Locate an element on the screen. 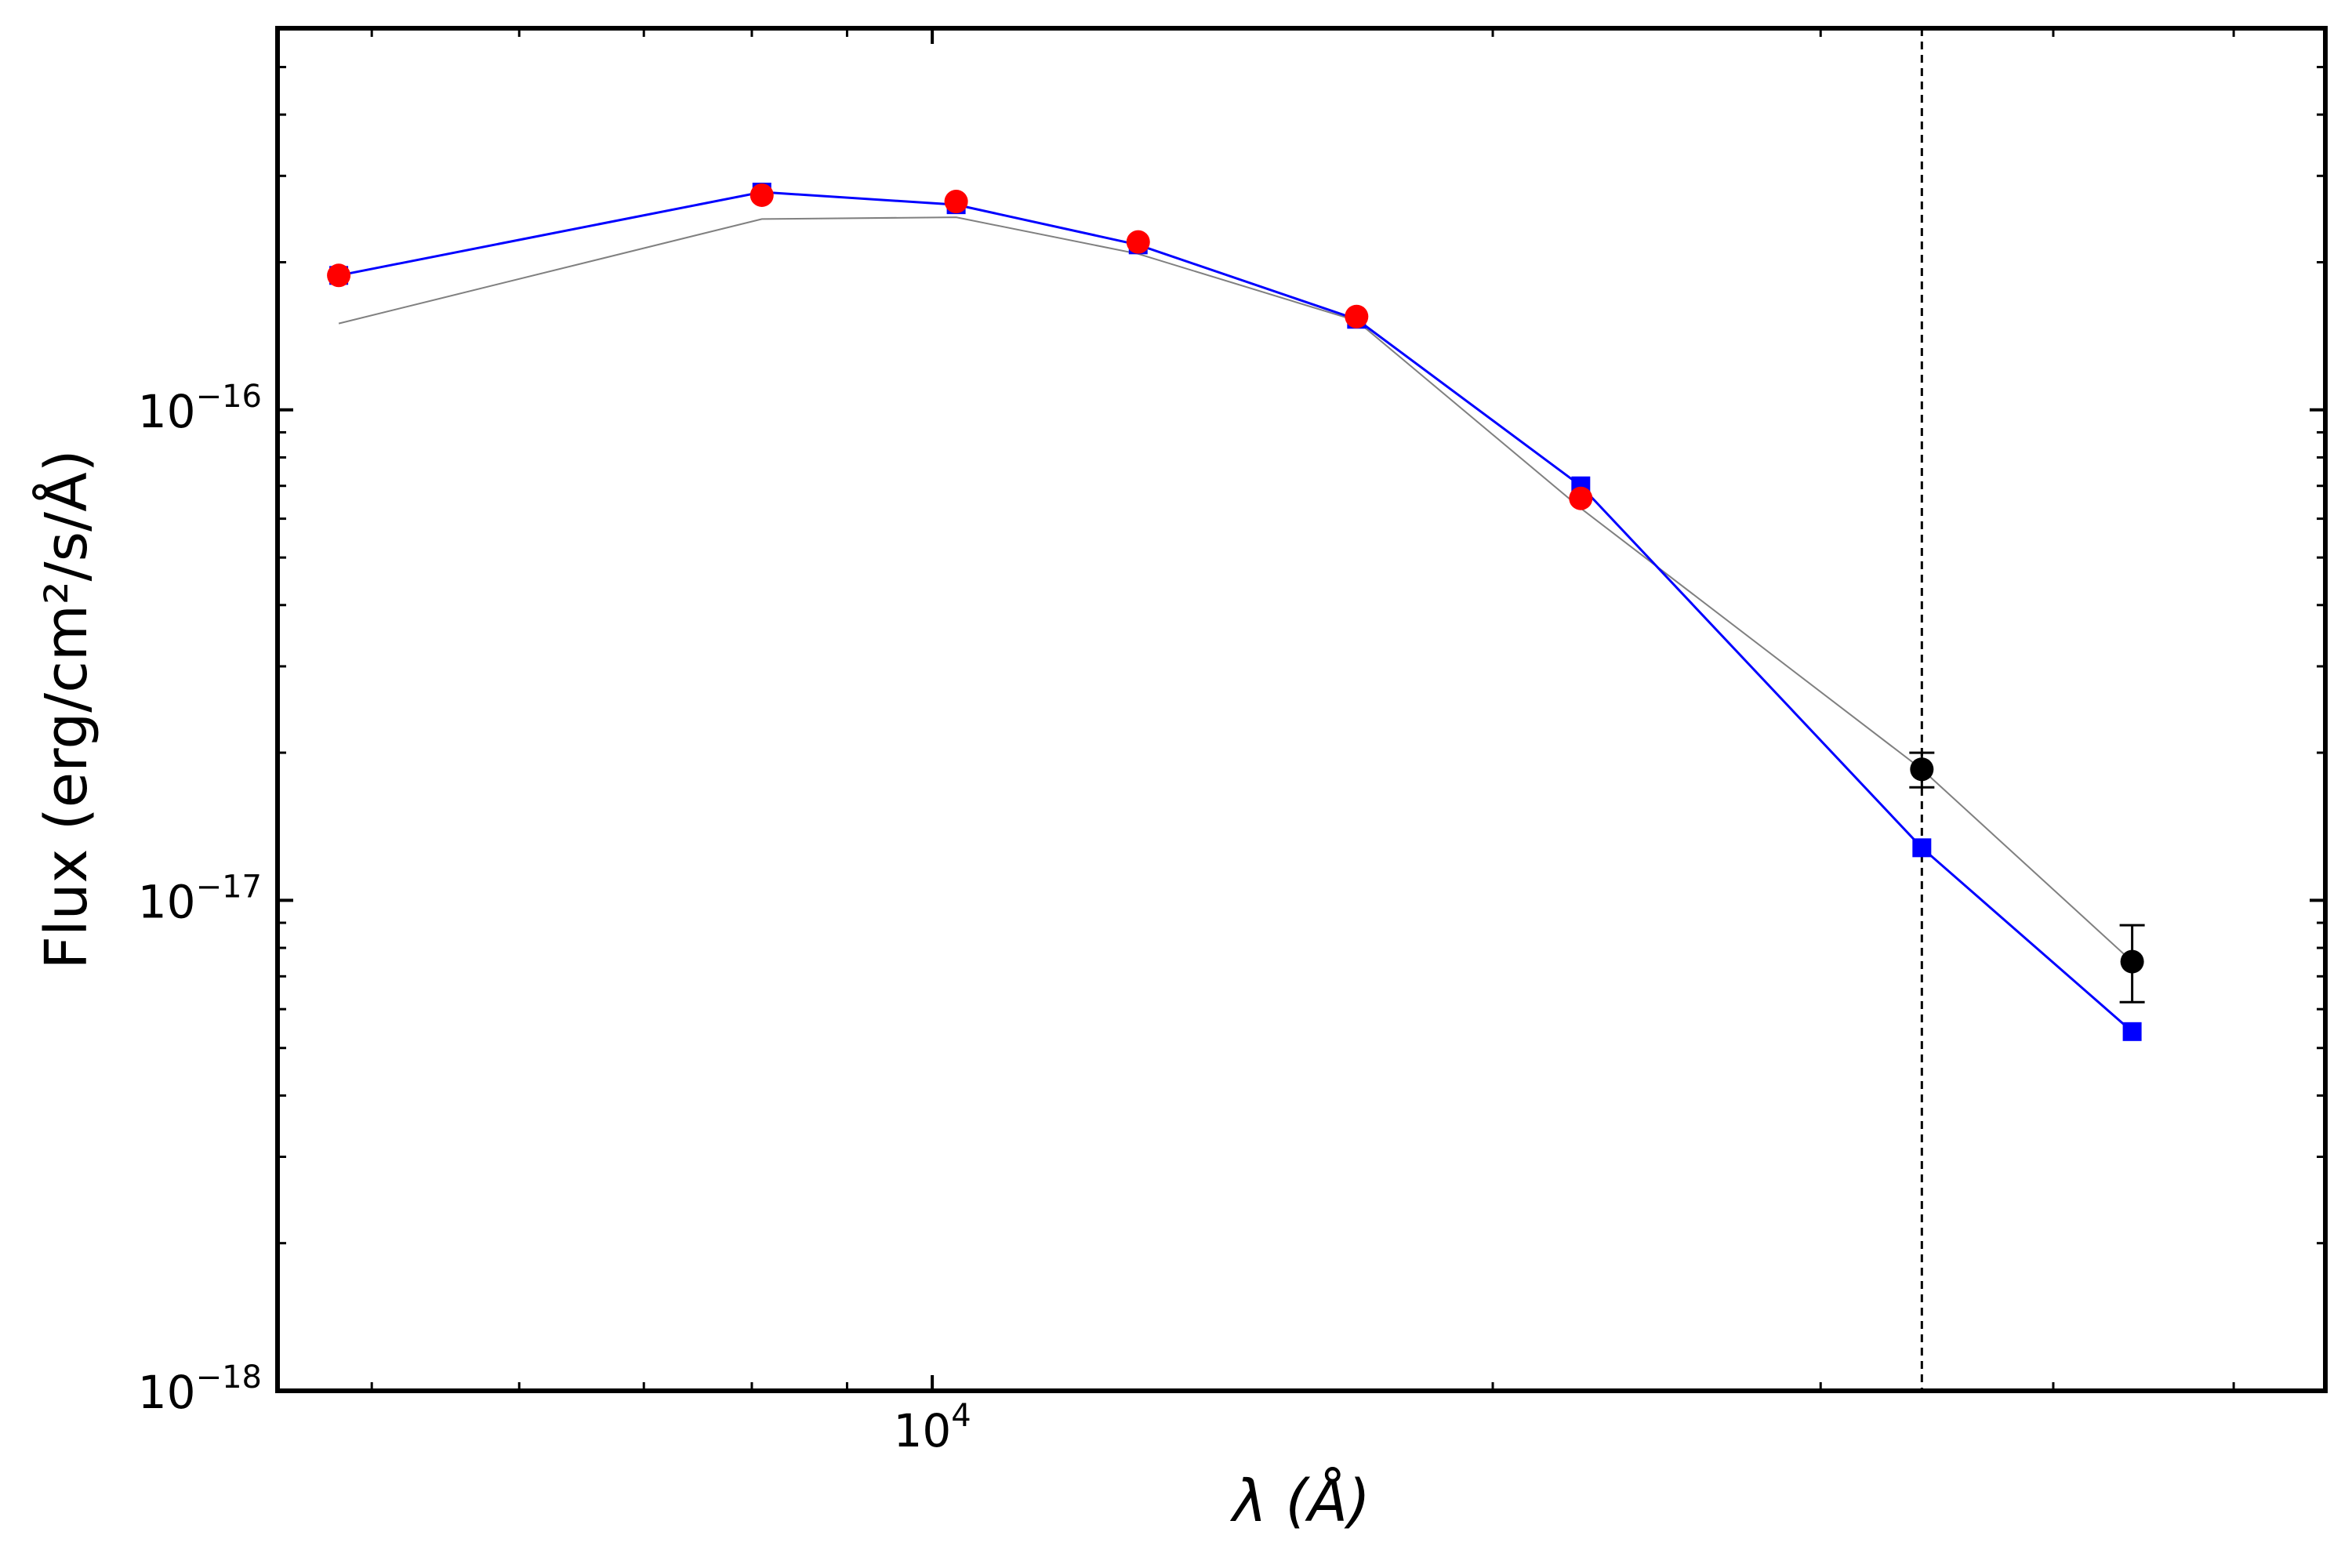 The image size is (2352, 1568). y-axis-label: Flux (erg/cm²/s/Å) is located at coordinates (65, 709).